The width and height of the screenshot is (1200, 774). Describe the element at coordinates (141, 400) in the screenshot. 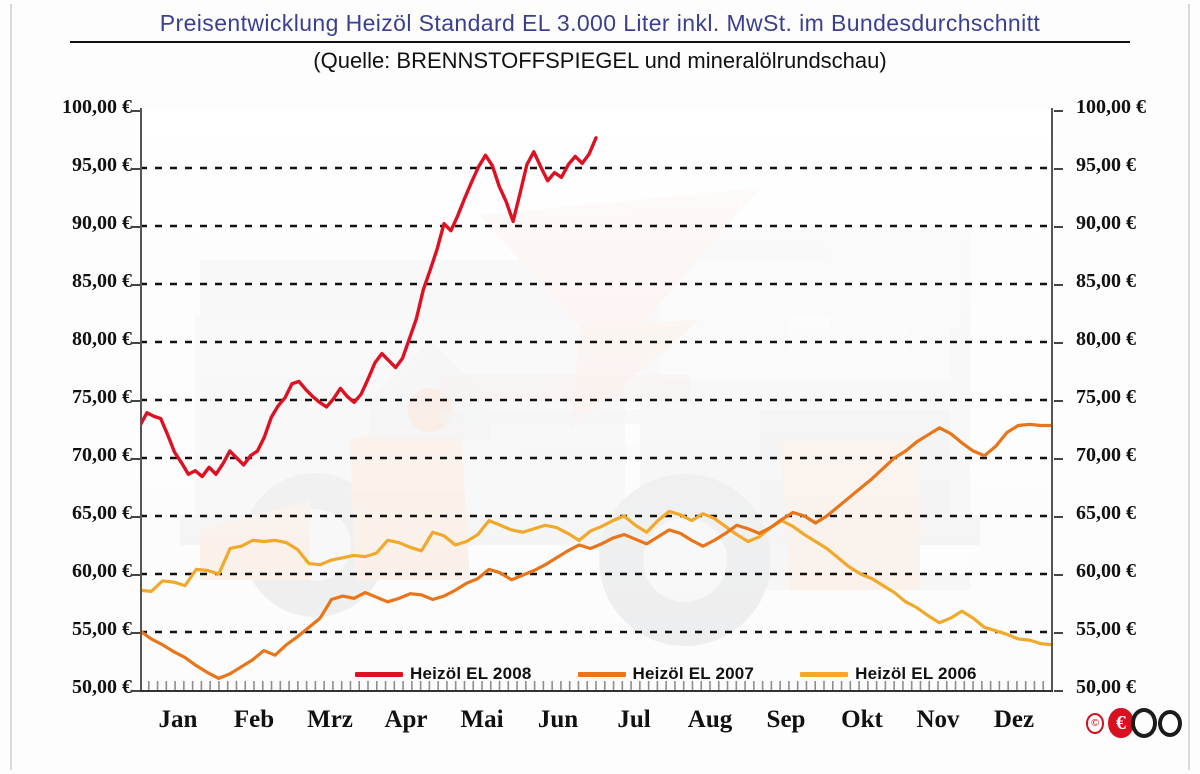

I see `y-axis-left-line` at that location.